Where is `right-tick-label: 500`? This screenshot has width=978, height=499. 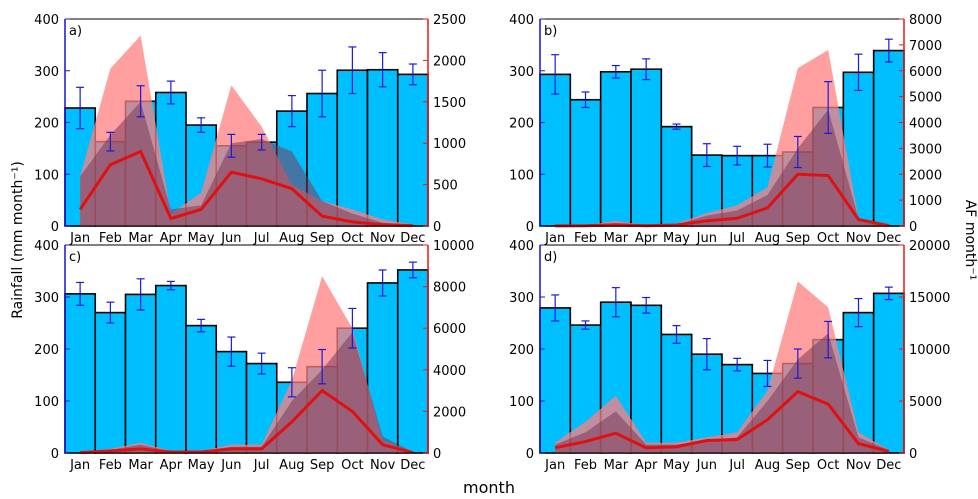
right-tick-label: 500 is located at coordinates (445, 186).